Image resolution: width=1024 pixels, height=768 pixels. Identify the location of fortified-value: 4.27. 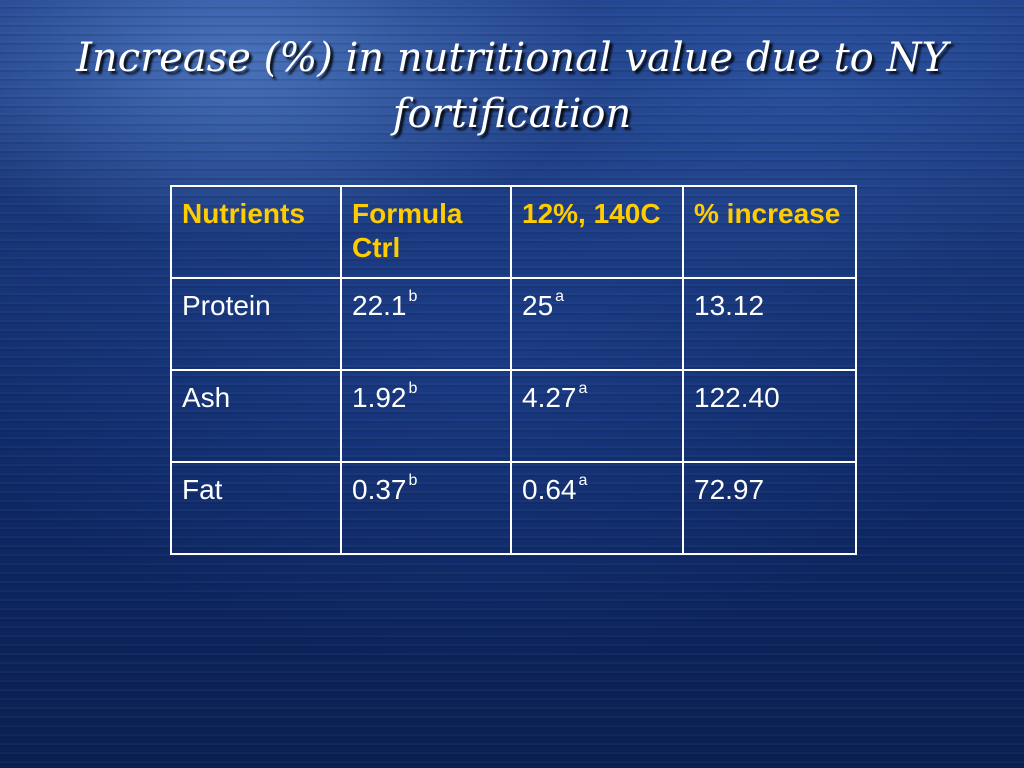
(549, 397).